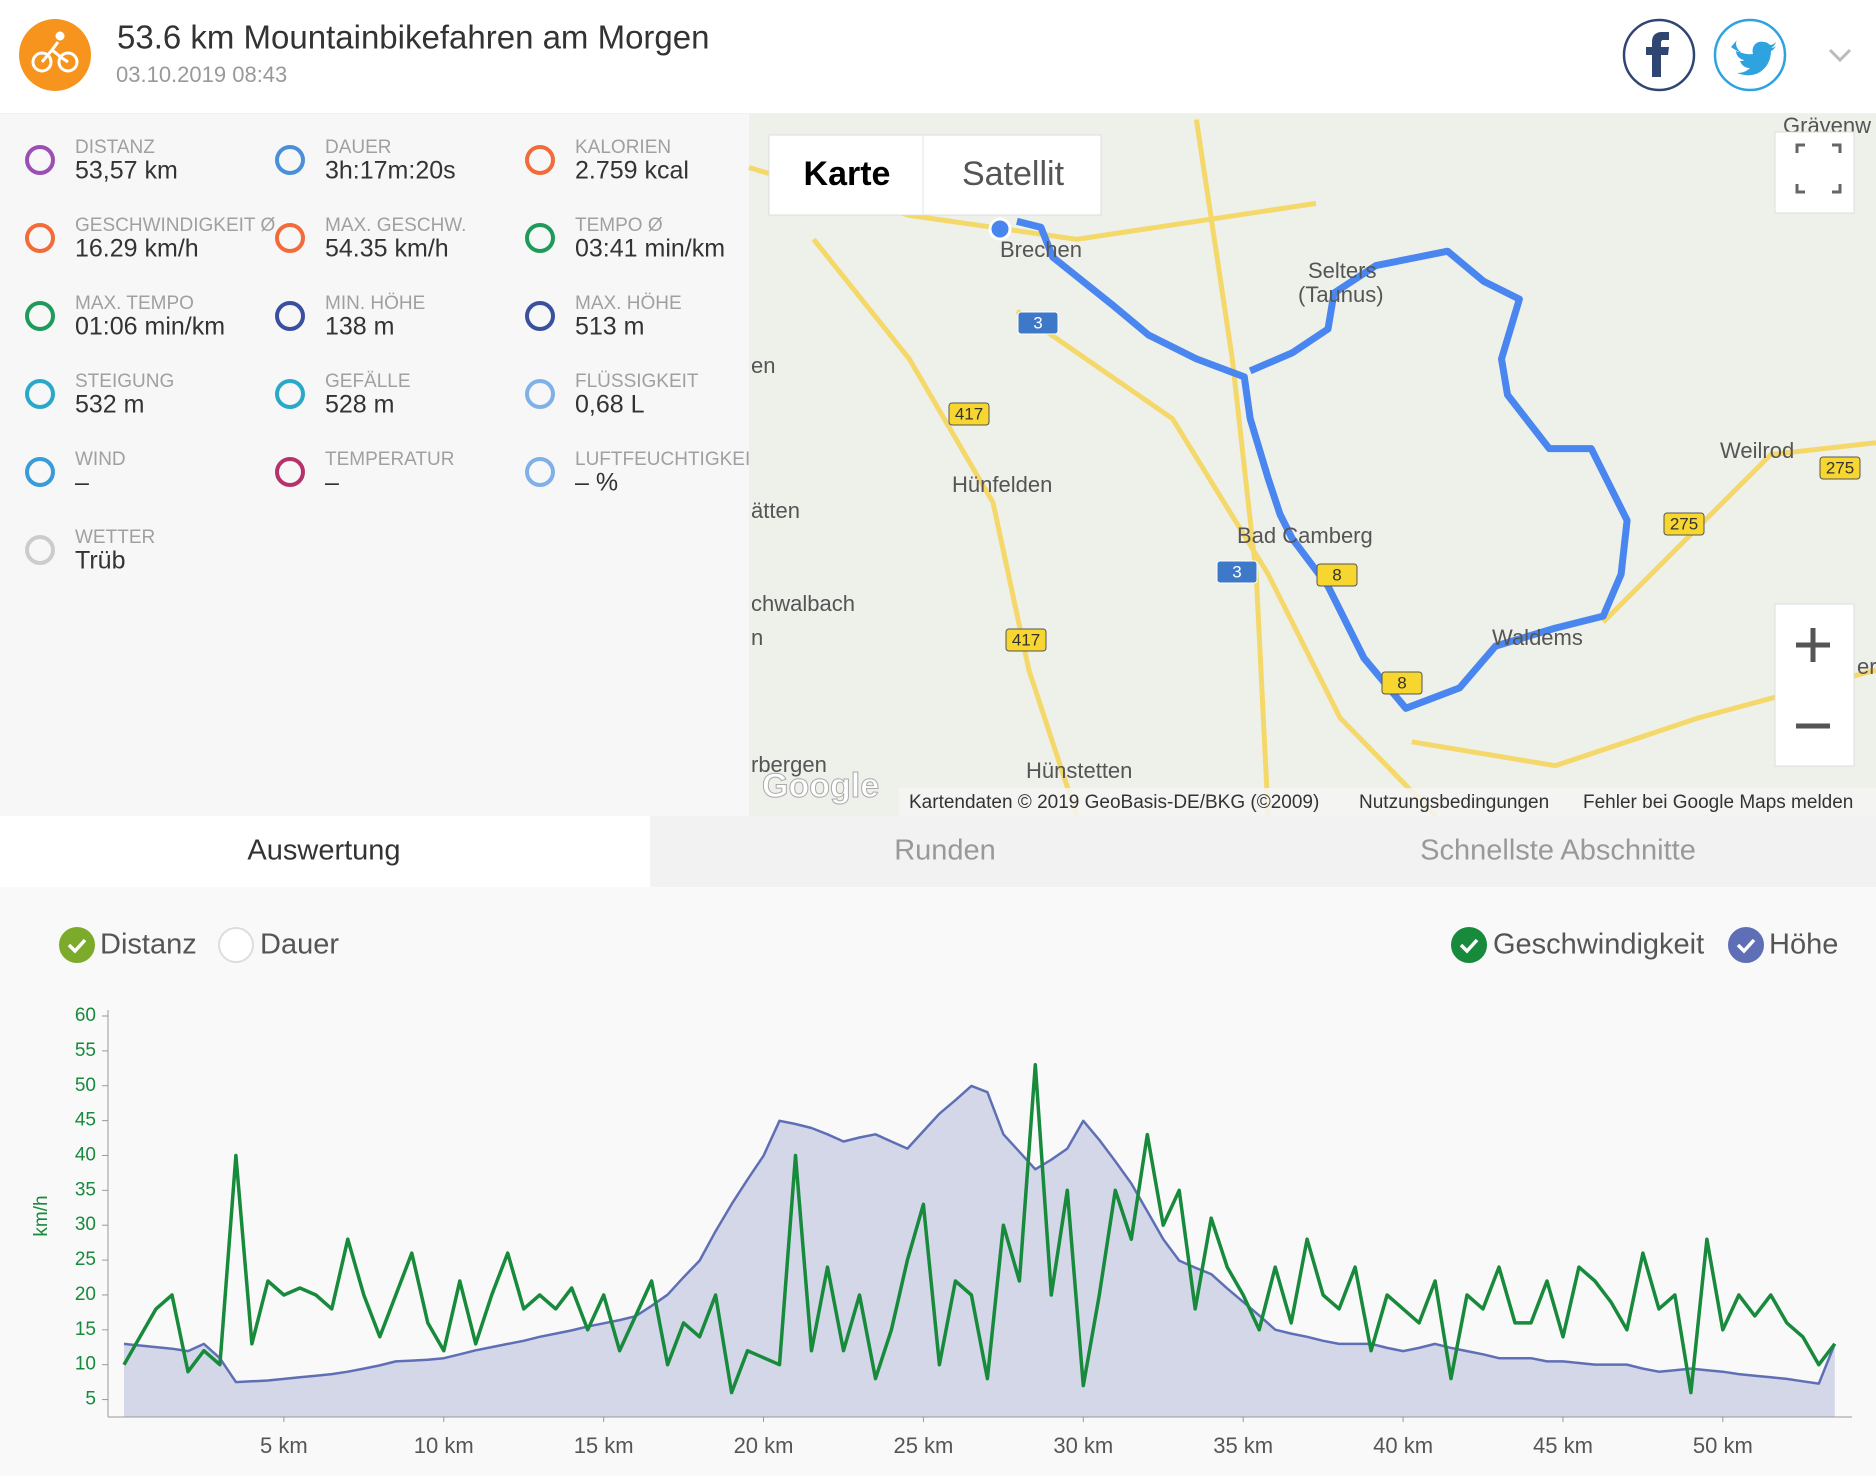  I want to click on stat-value: 3h:17m:20s, so click(390, 171).